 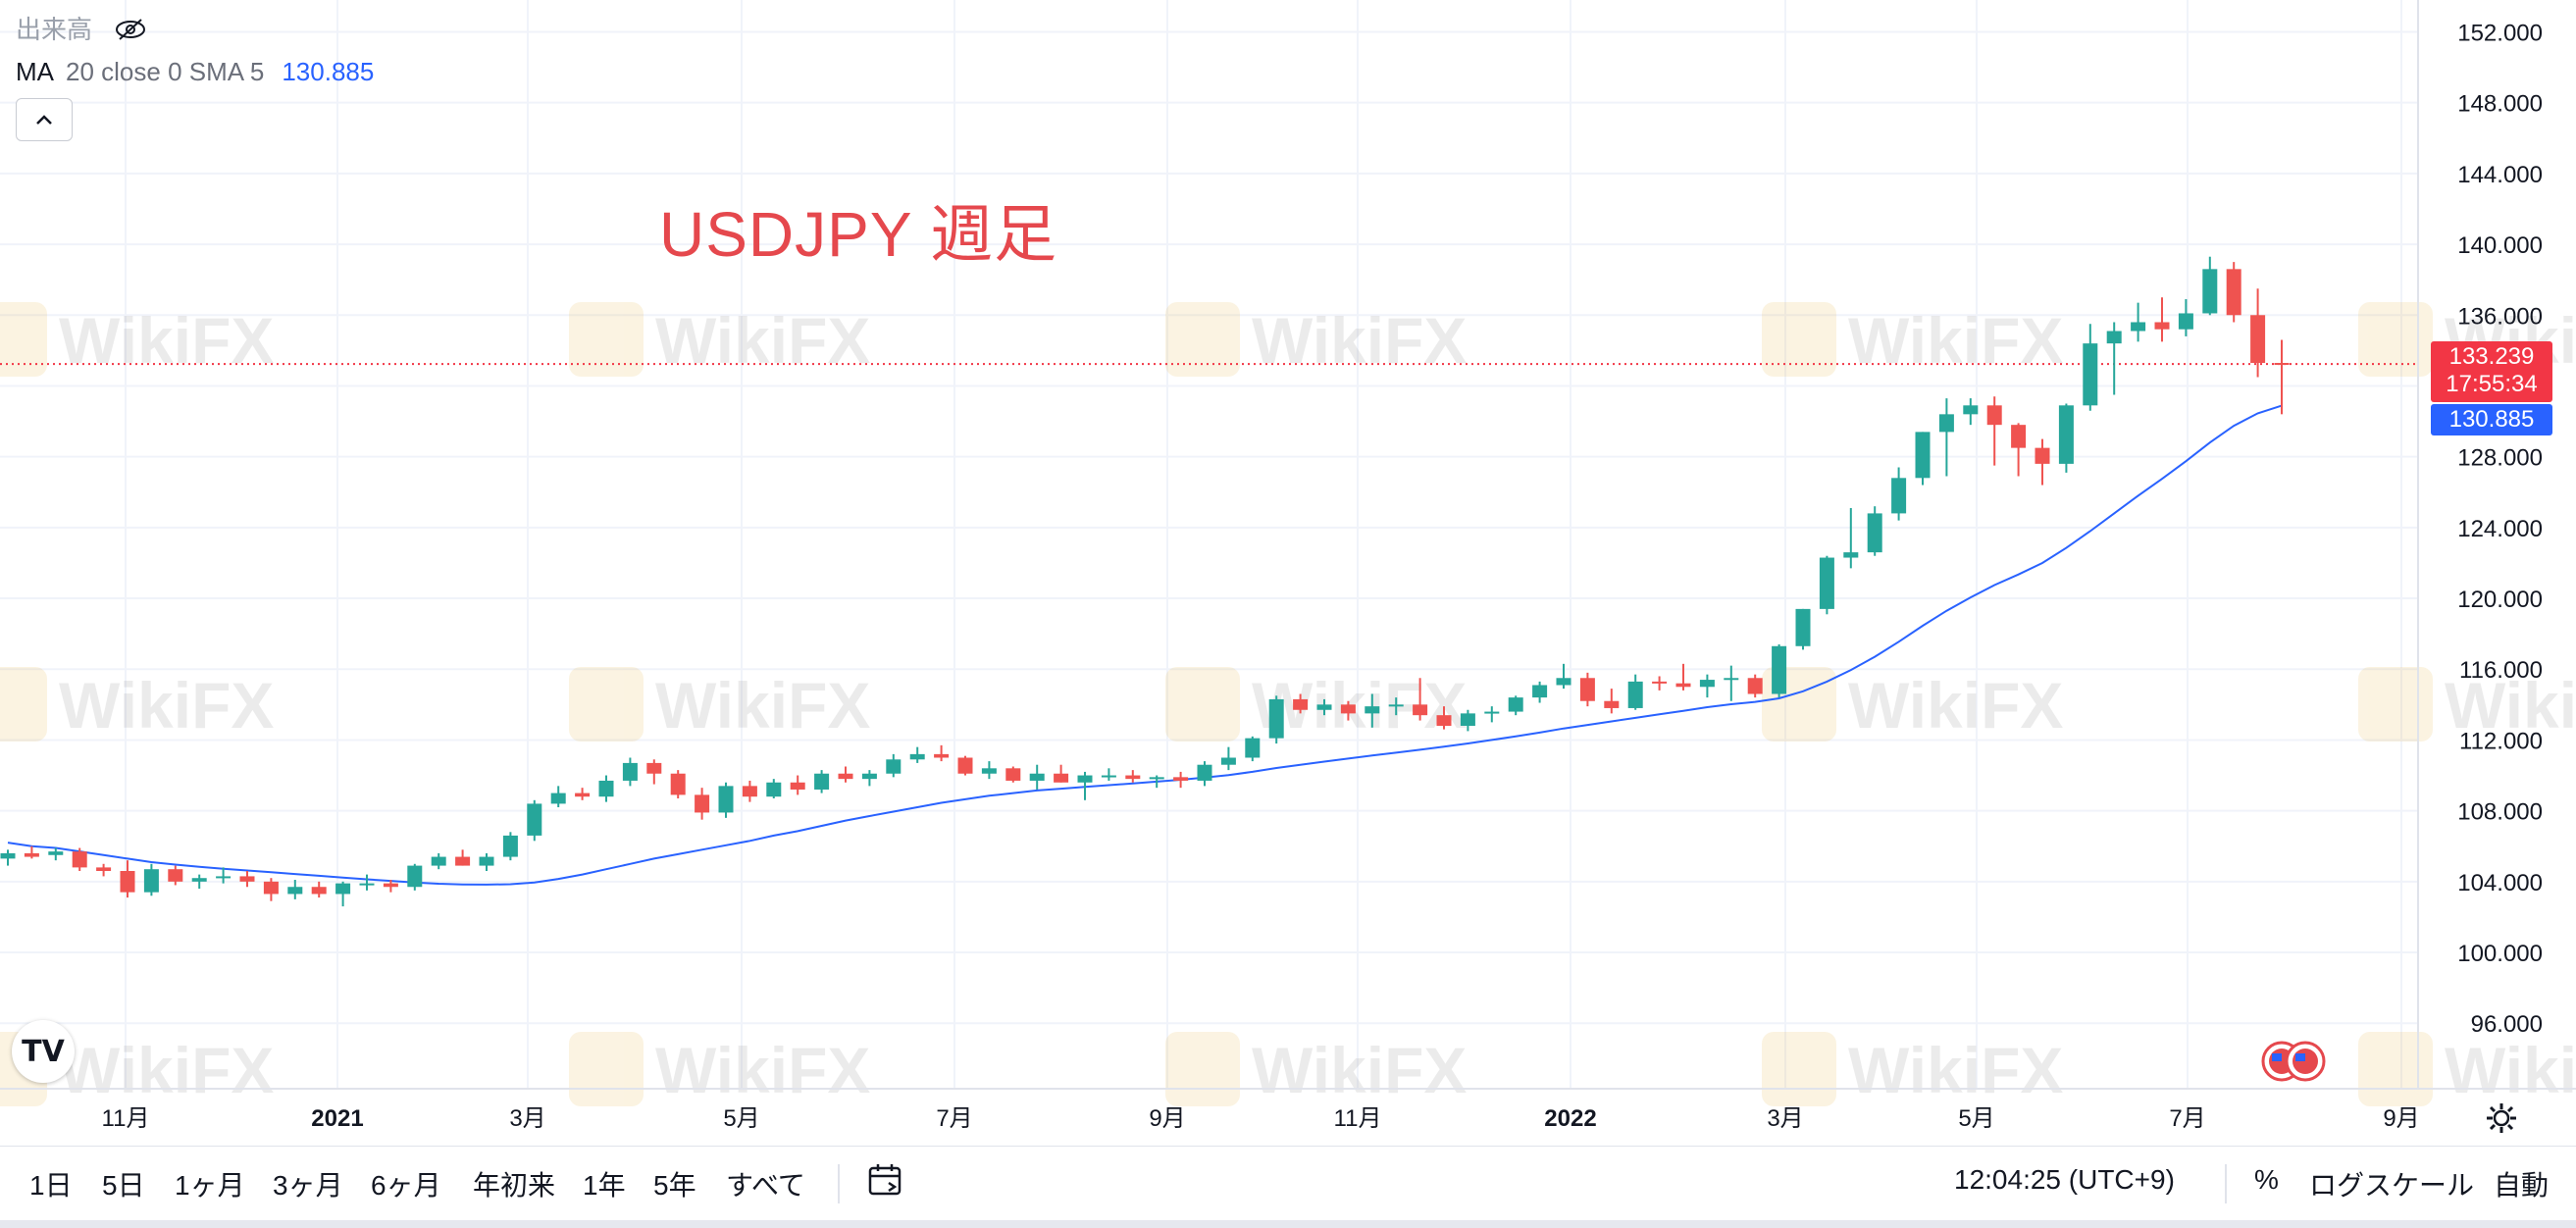 I want to click on clock-display: 12:04:25 (UTC+9), so click(x=2064, y=1179).